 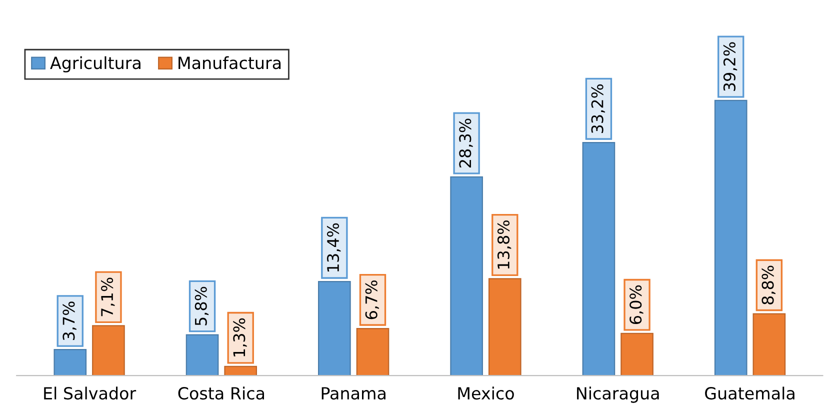 What do you see at coordinates (95, 64) in the screenshot?
I see `legend-label: Agricultura` at bounding box center [95, 64].